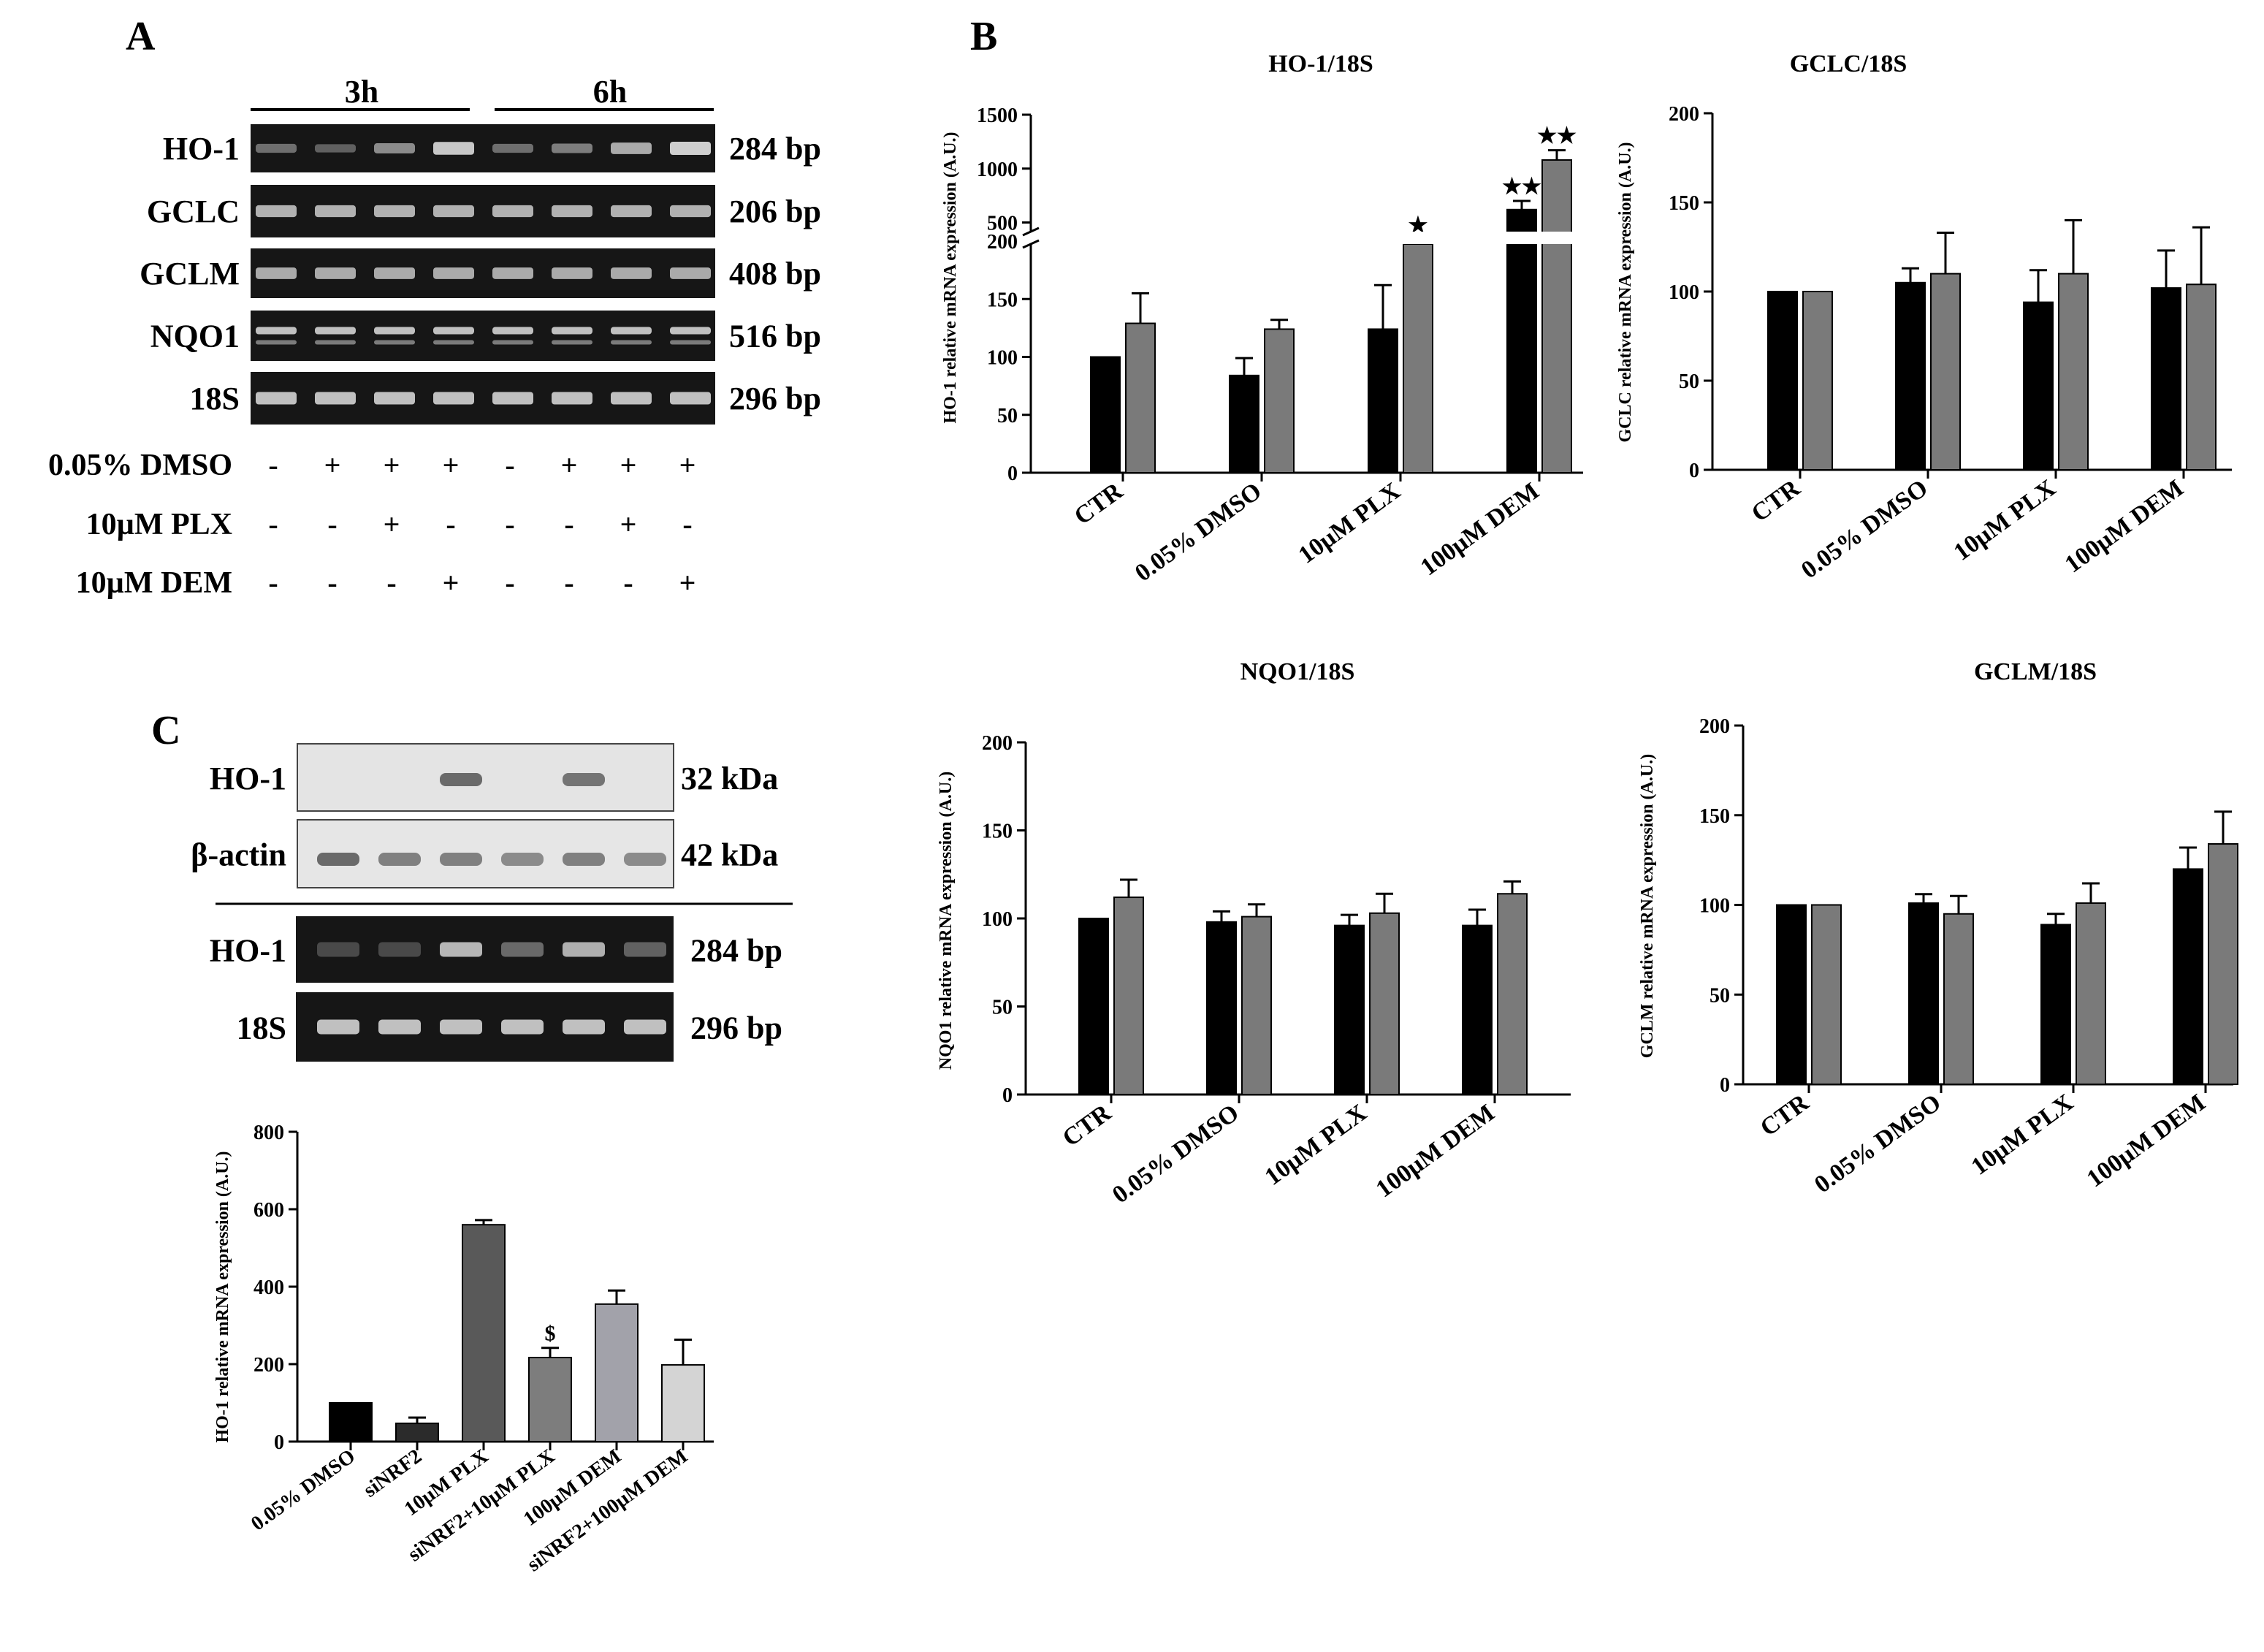 The height and width of the screenshot is (1652, 2264). What do you see at coordinates (1031, 244) in the screenshot?
I see `axis-break-mark` at bounding box center [1031, 244].